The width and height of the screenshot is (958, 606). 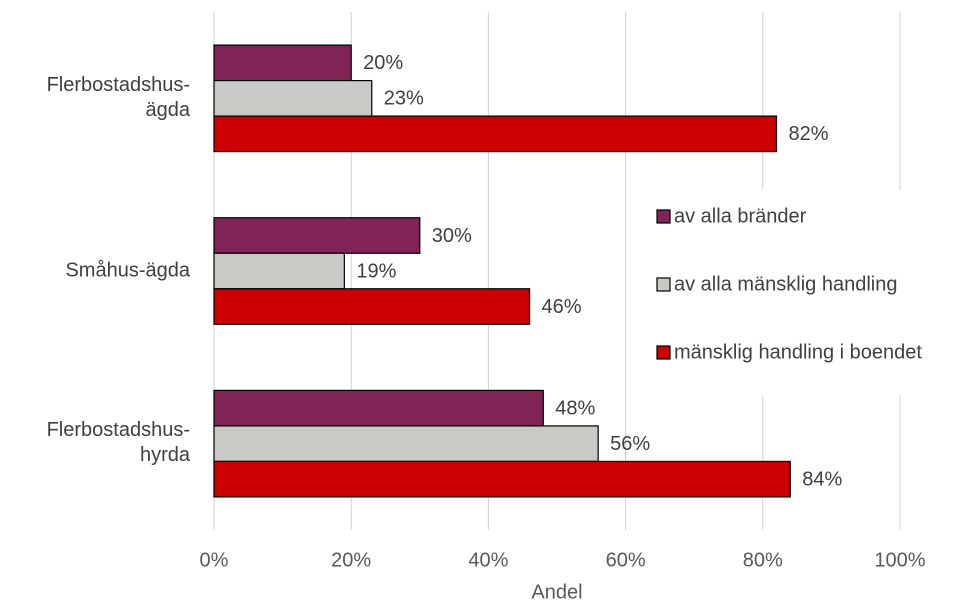 I want to click on value-label: 23%, so click(x=404, y=99).